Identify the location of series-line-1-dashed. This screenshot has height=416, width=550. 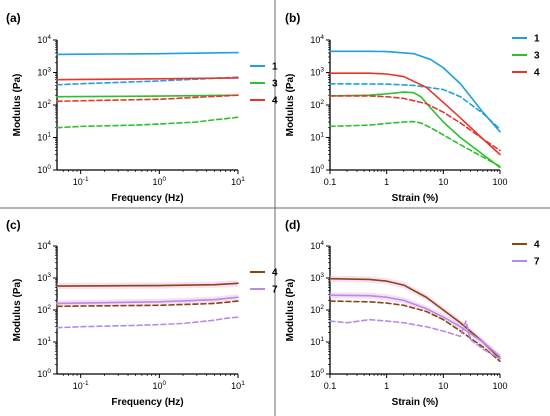
(415, 106).